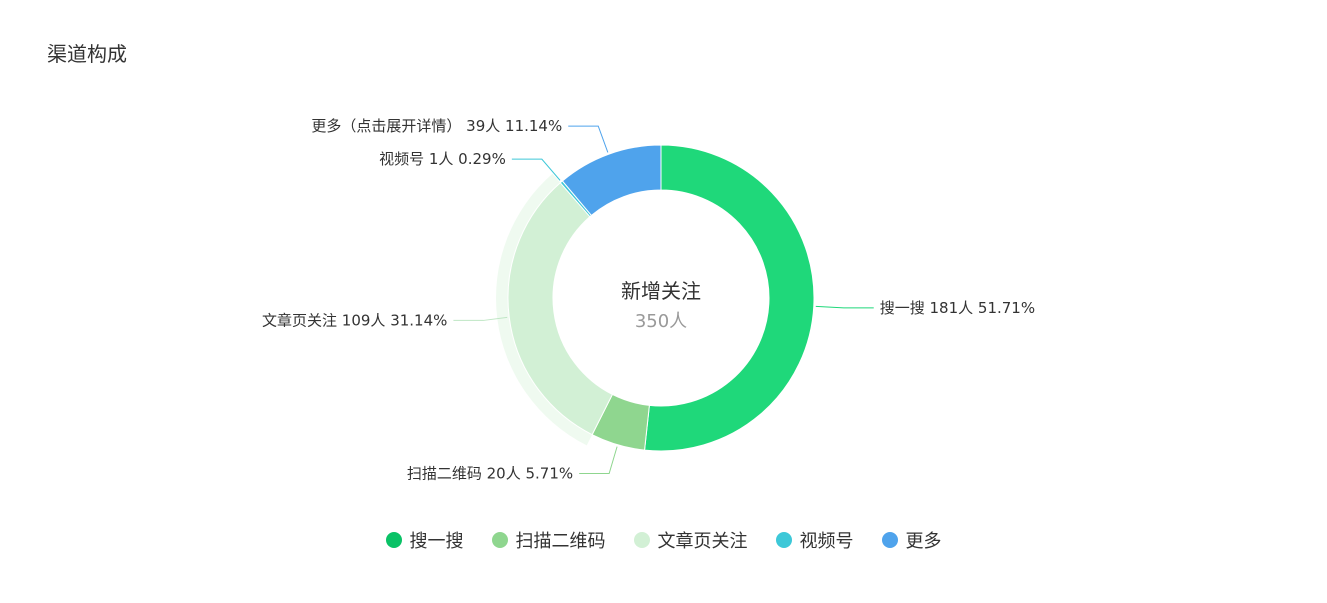 The width and height of the screenshot is (1327, 603). I want to click on legend-label: 更多, so click(923, 541).